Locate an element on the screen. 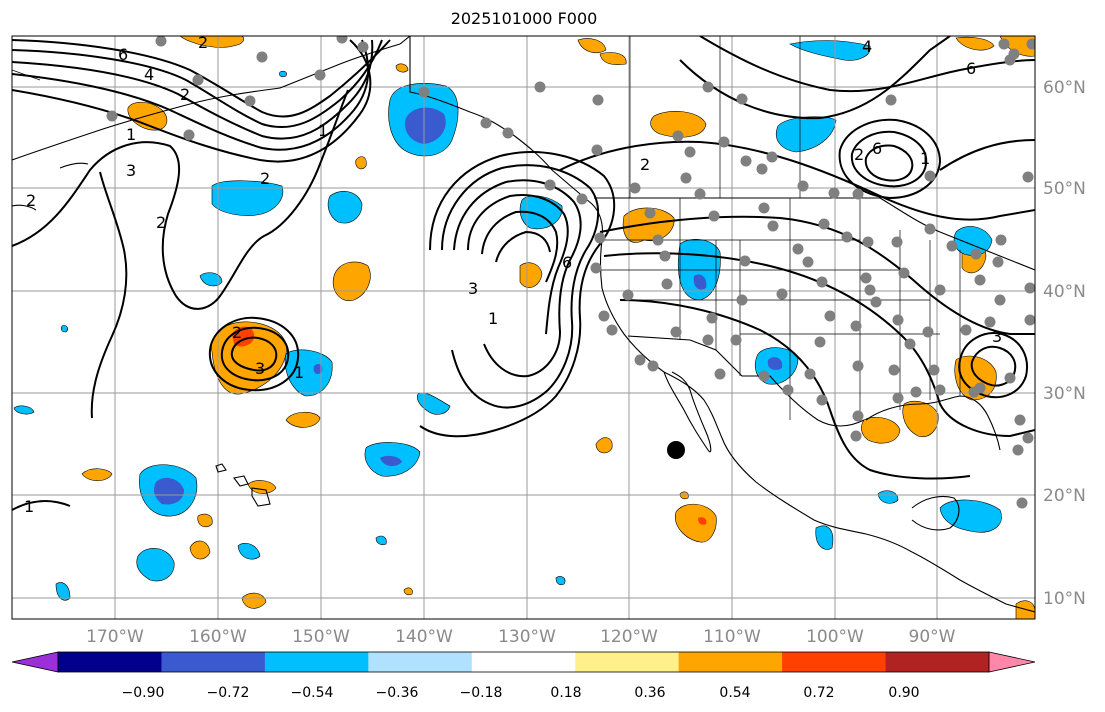  colorbar-tick-label: 0.72 is located at coordinates (818, 693).